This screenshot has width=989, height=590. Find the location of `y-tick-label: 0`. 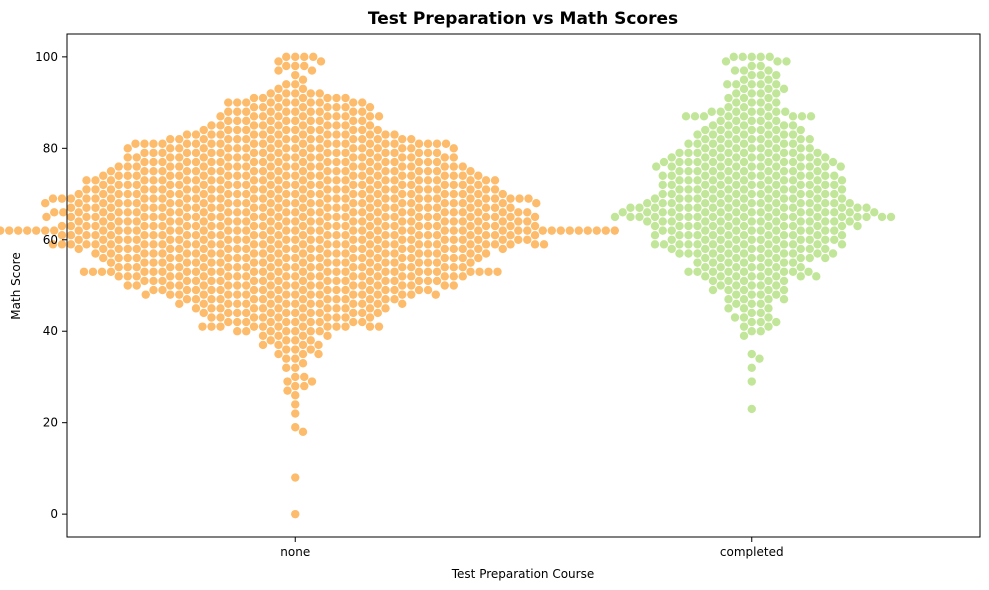

y-tick-label: 0 is located at coordinates (54, 514).